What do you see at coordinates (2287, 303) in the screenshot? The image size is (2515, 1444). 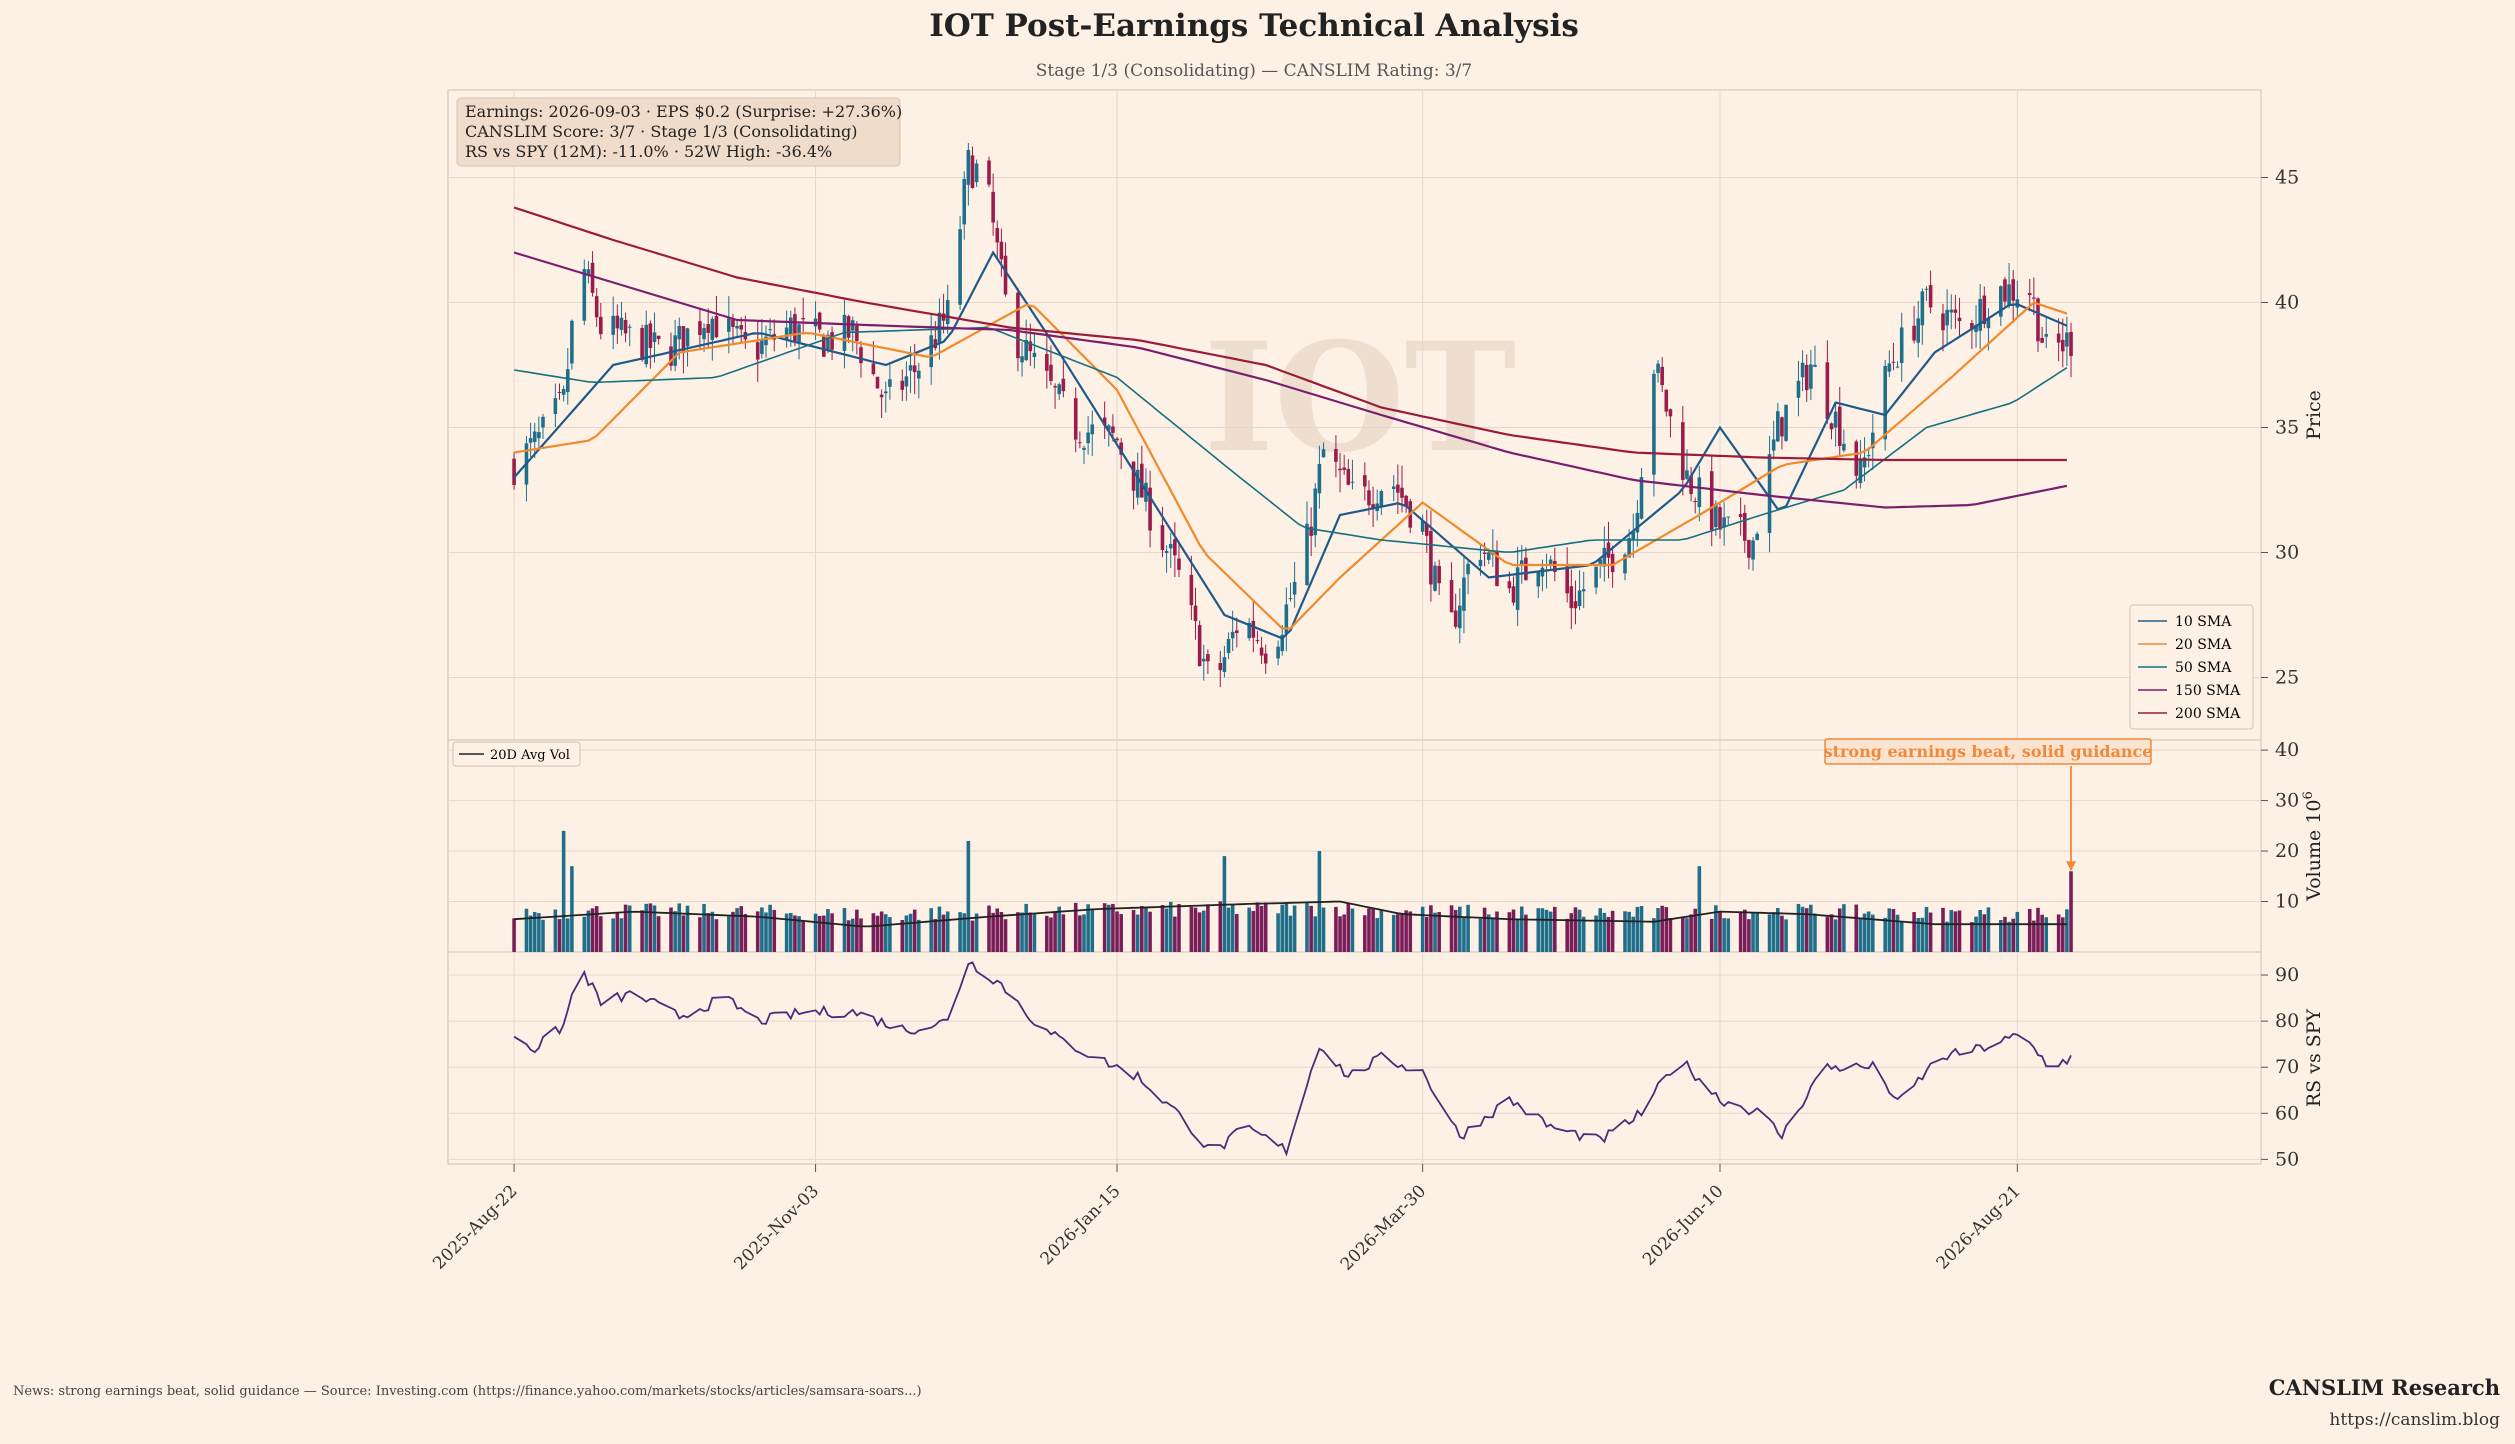 I see `y-tick-label: 40` at bounding box center [2287, 303].